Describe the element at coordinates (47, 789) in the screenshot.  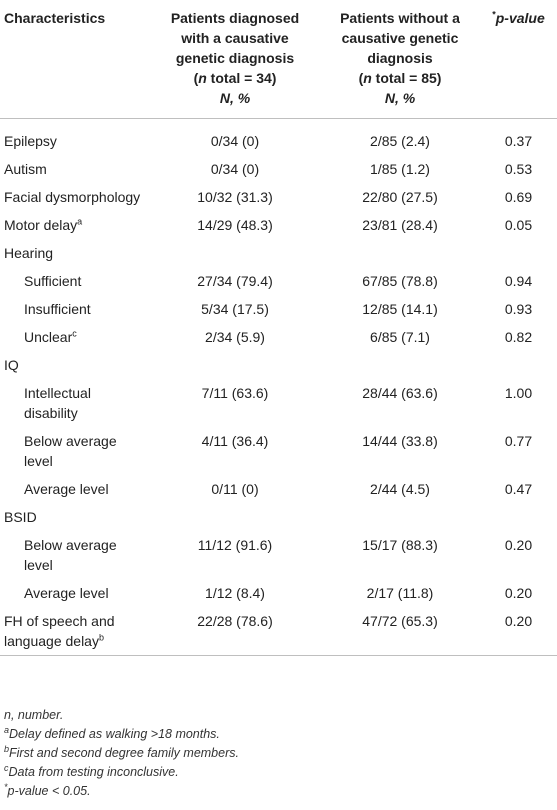
I see `footnote-star: *p-value < 0.05.` at that location.